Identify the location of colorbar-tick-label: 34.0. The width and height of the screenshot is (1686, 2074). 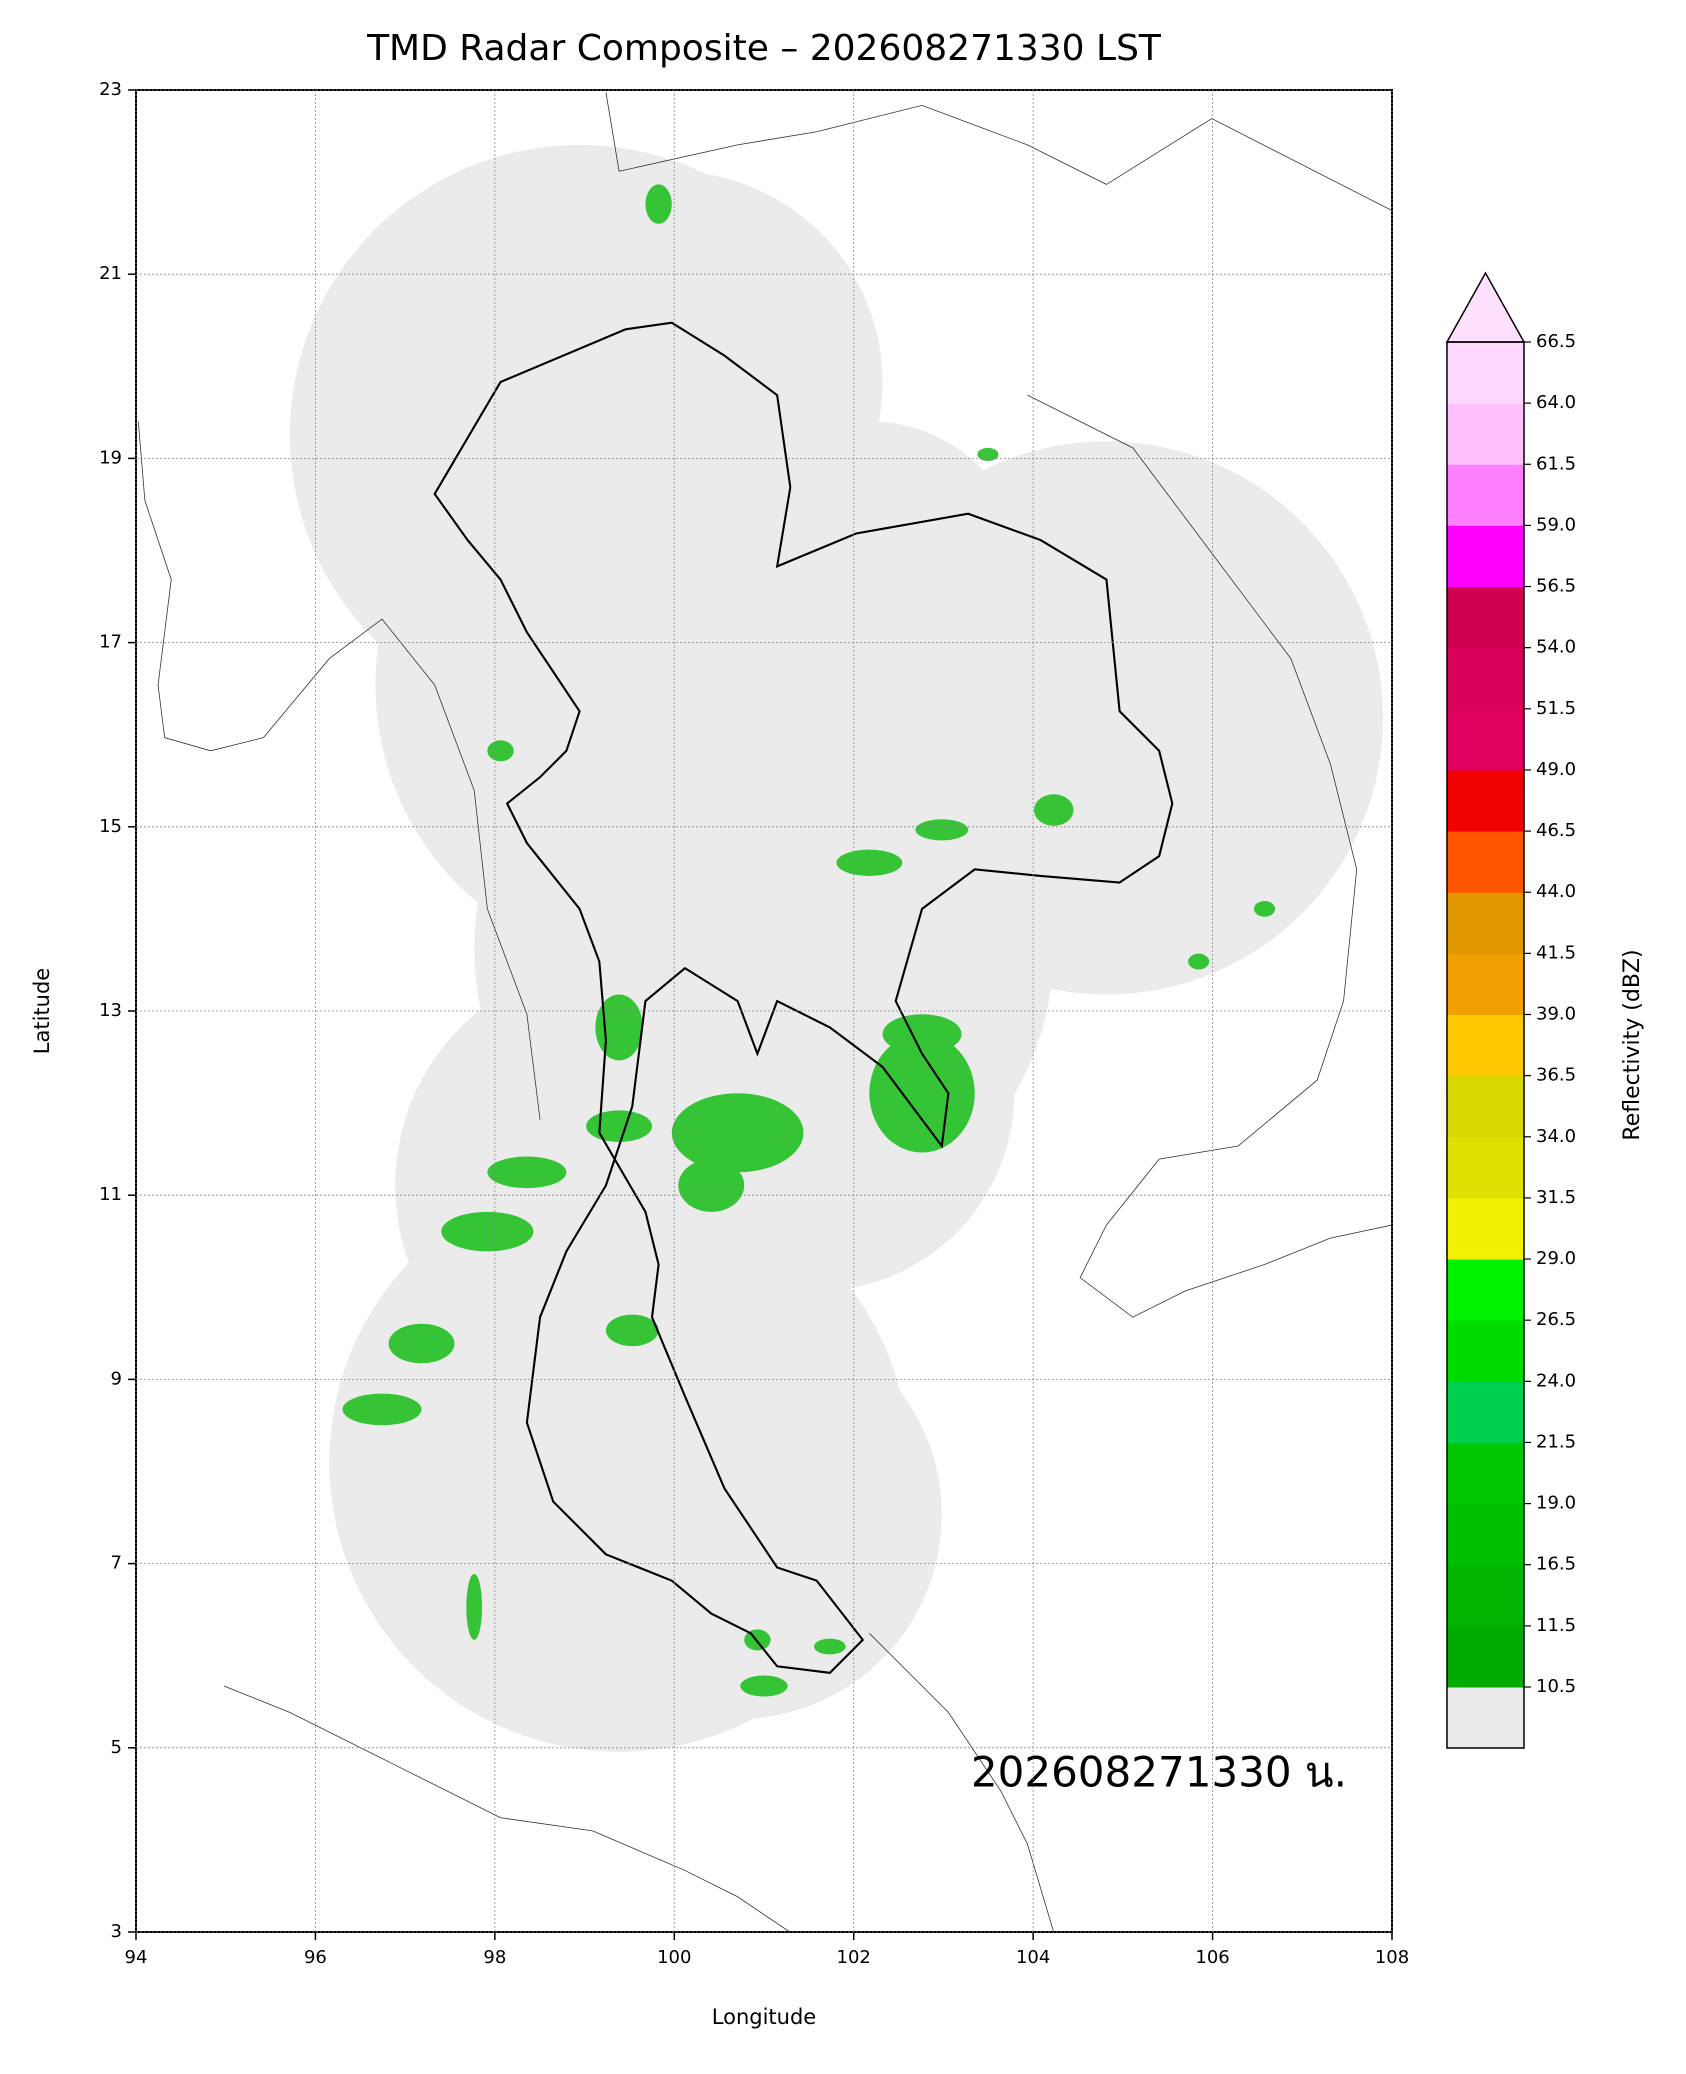
(1556, 1136).